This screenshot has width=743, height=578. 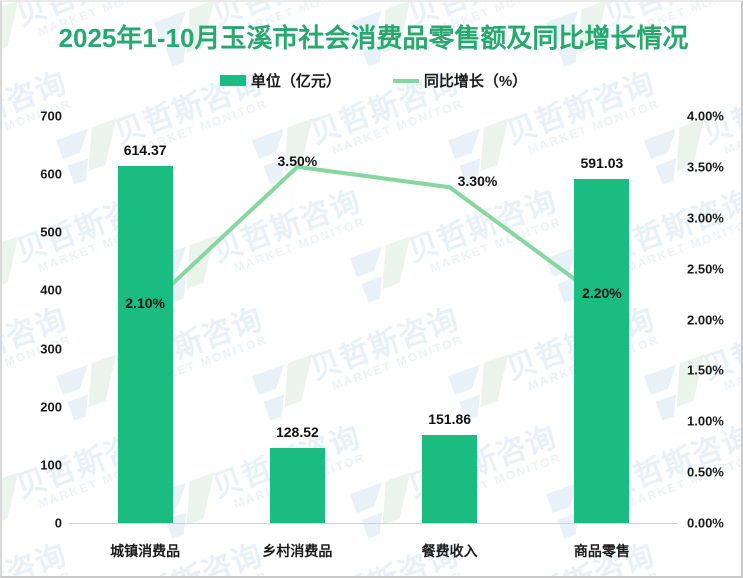 I want to click on bar-swatch-icon, so click(x=232, y=80).